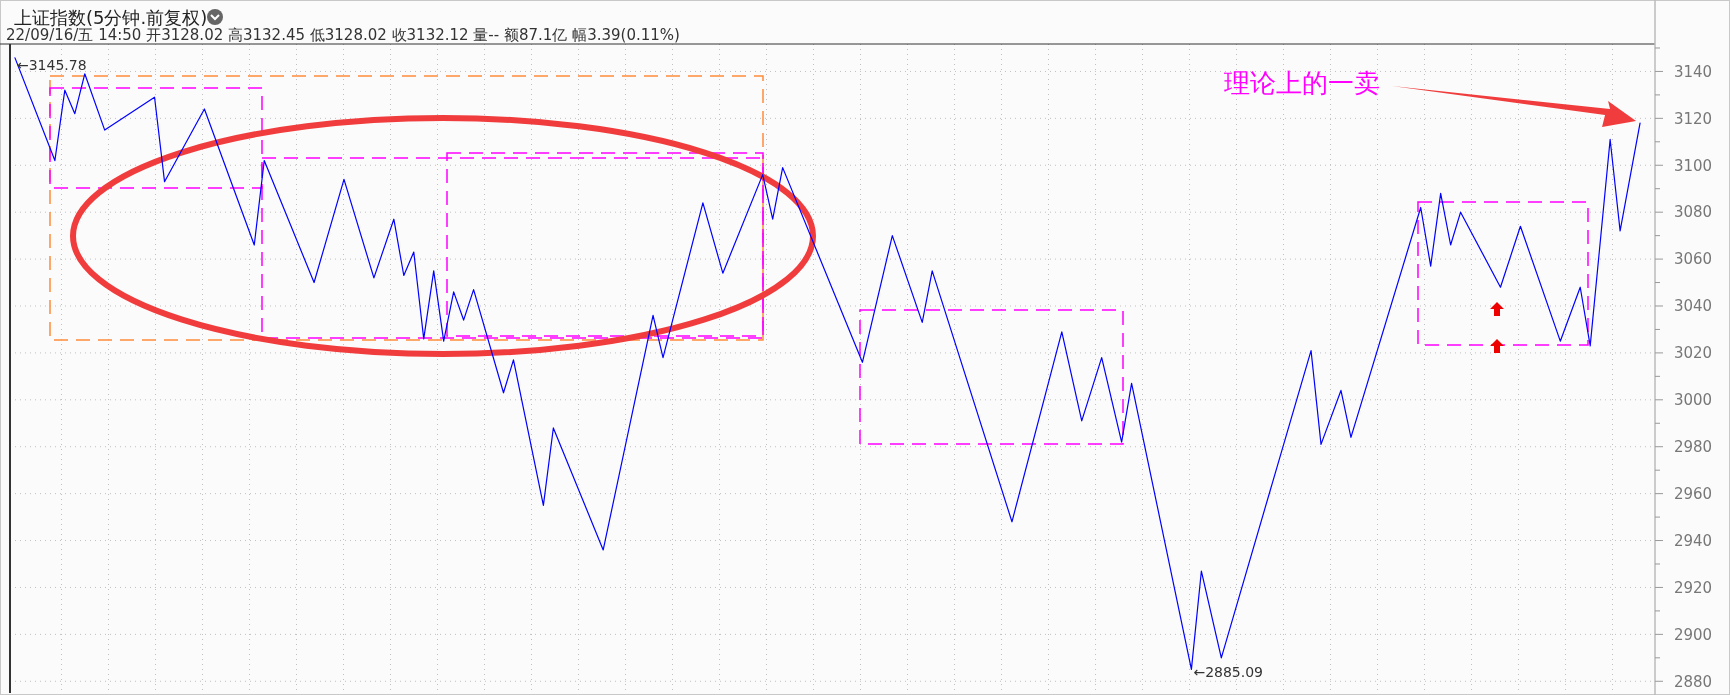  What do you see at coordinates (1693, 71) in the screenshot?
I see `y-tick-label: 3140` at bounding box center [1693, 71].